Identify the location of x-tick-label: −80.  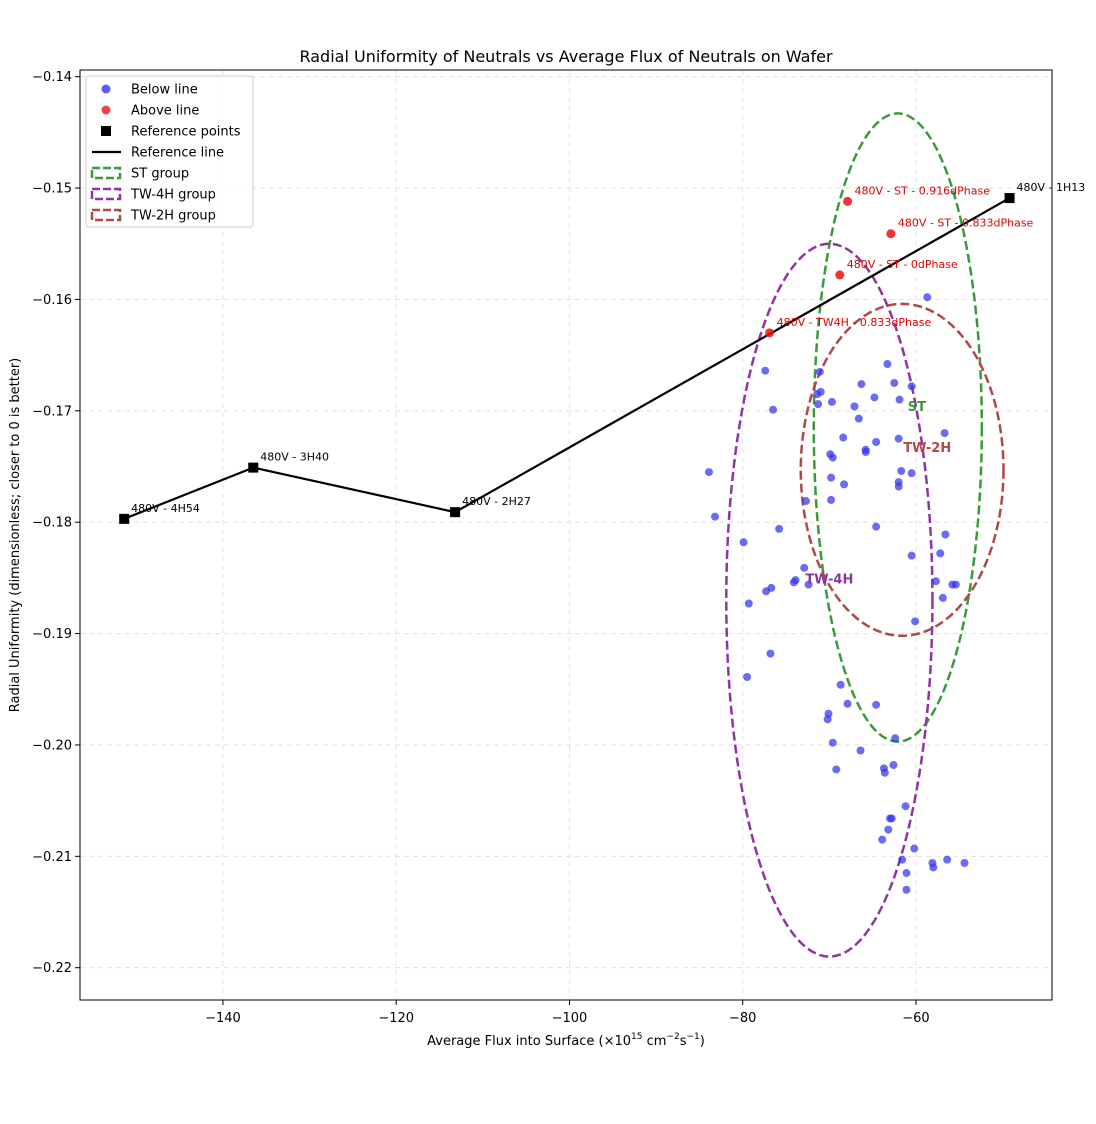
(742, 1018).